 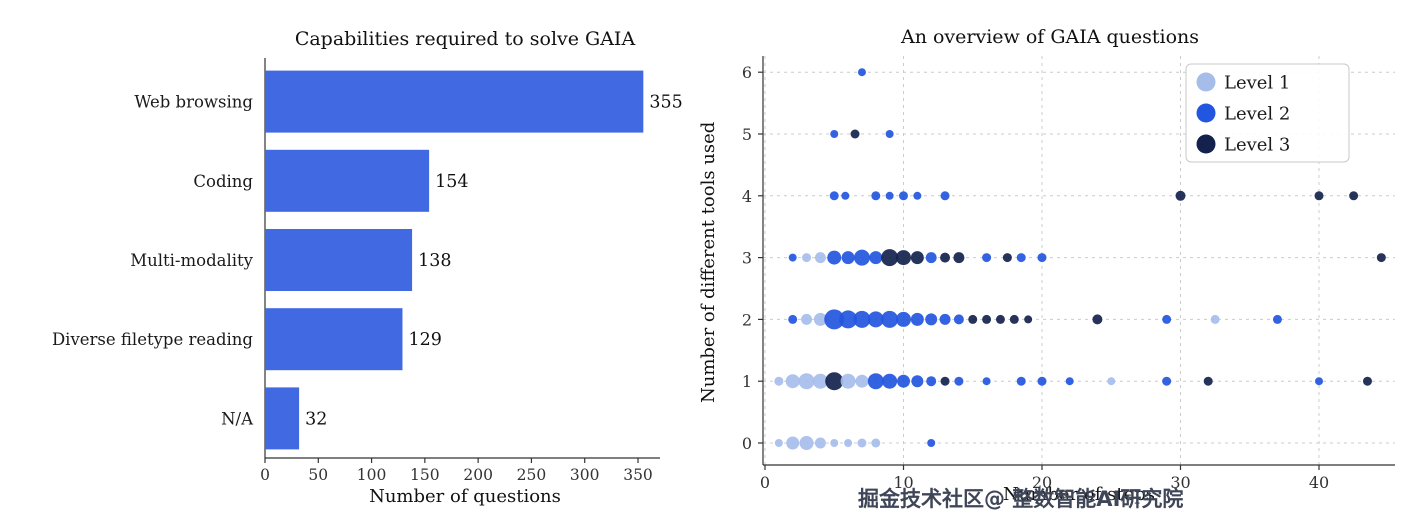 I want to click on y-tick-label: 4, so click(x=747, y=196).